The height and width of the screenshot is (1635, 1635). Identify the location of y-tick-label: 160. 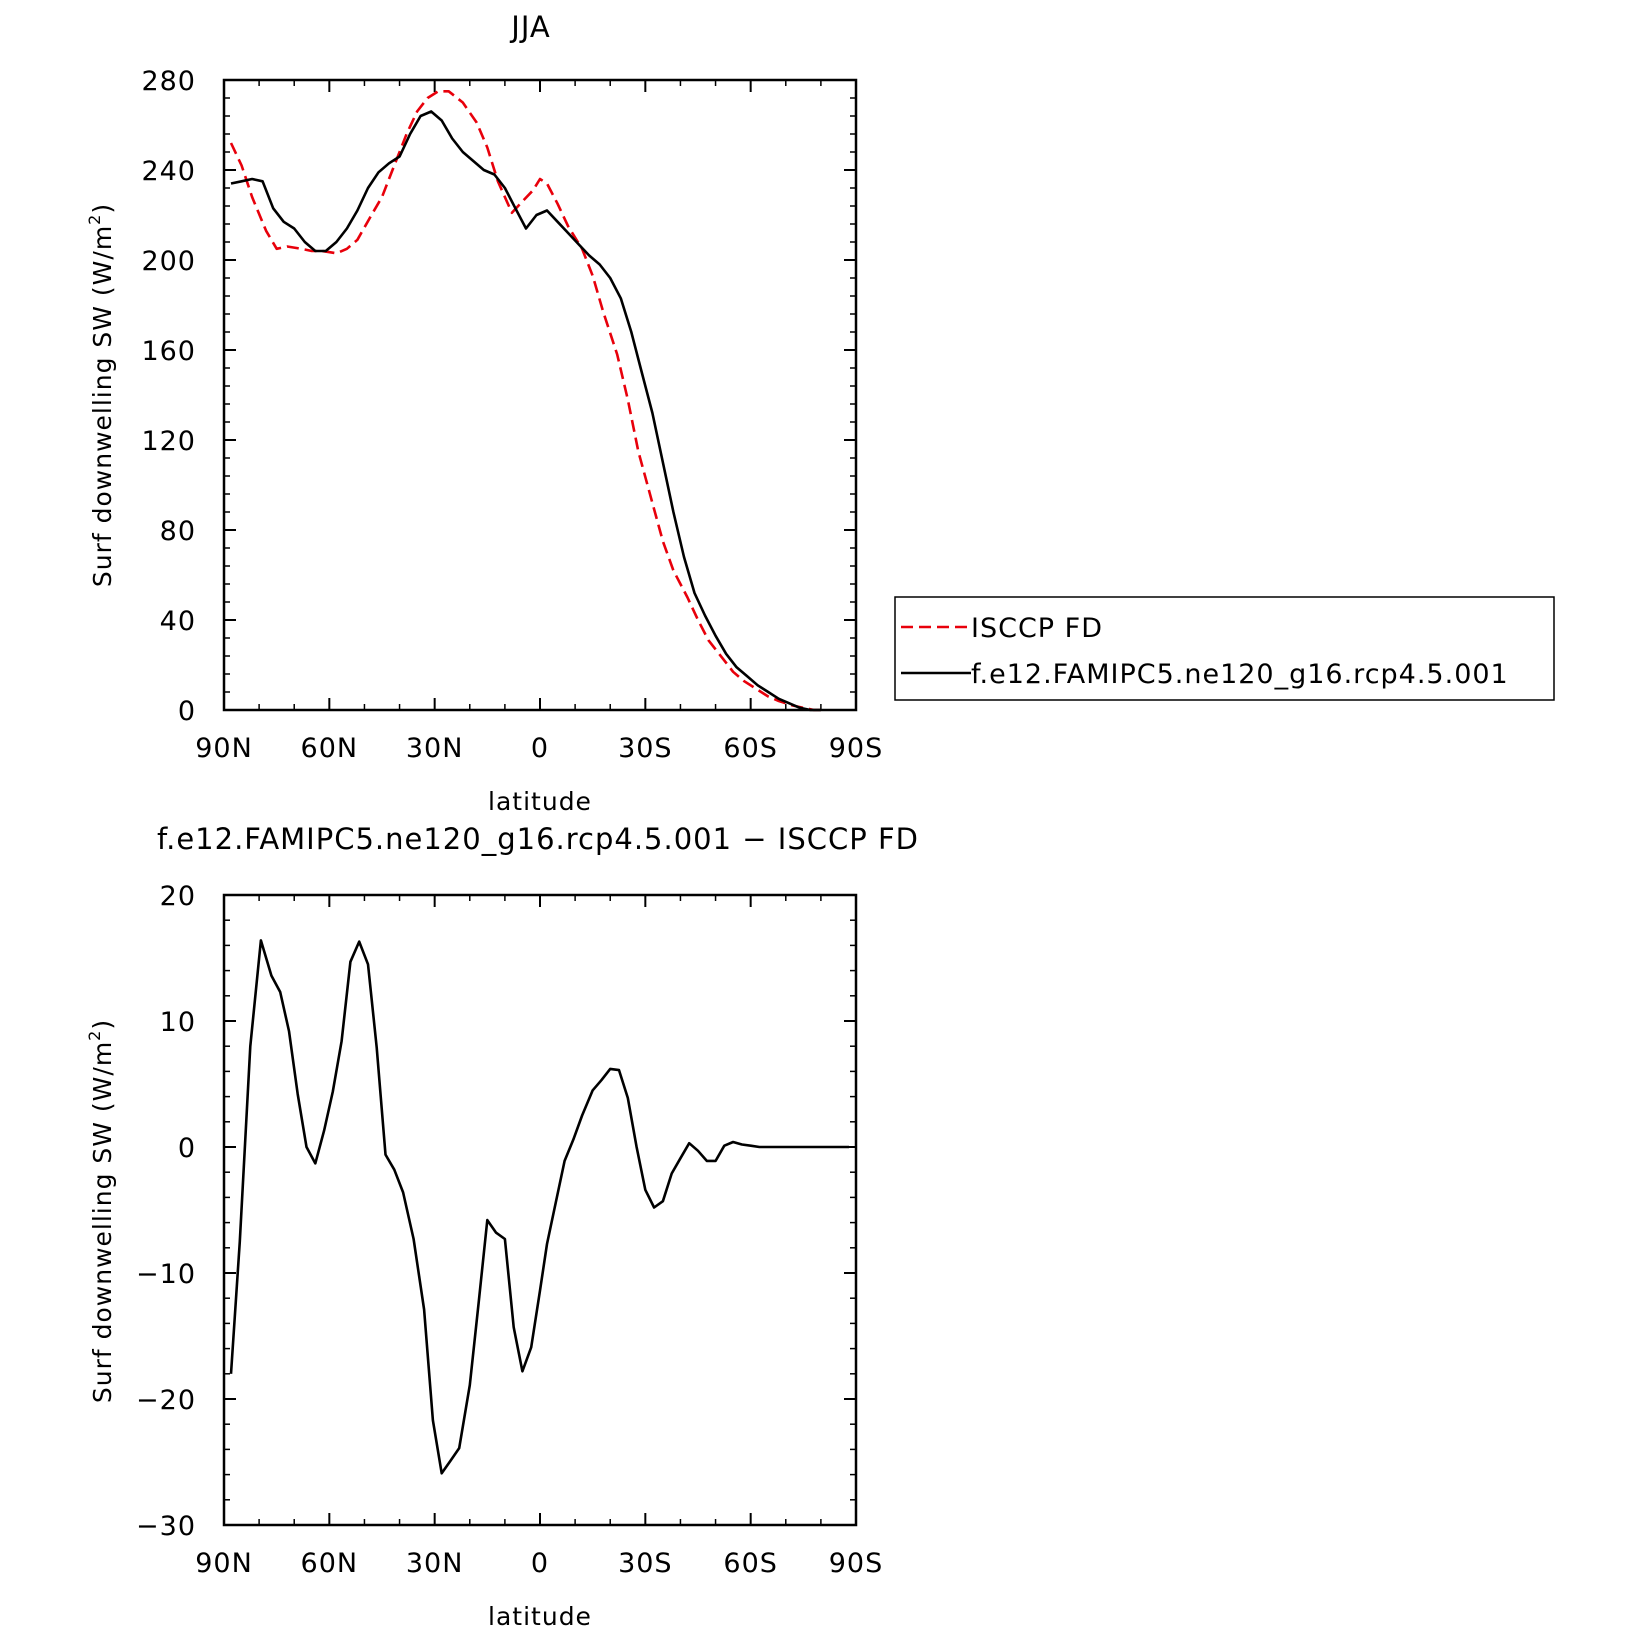
(168, 351).